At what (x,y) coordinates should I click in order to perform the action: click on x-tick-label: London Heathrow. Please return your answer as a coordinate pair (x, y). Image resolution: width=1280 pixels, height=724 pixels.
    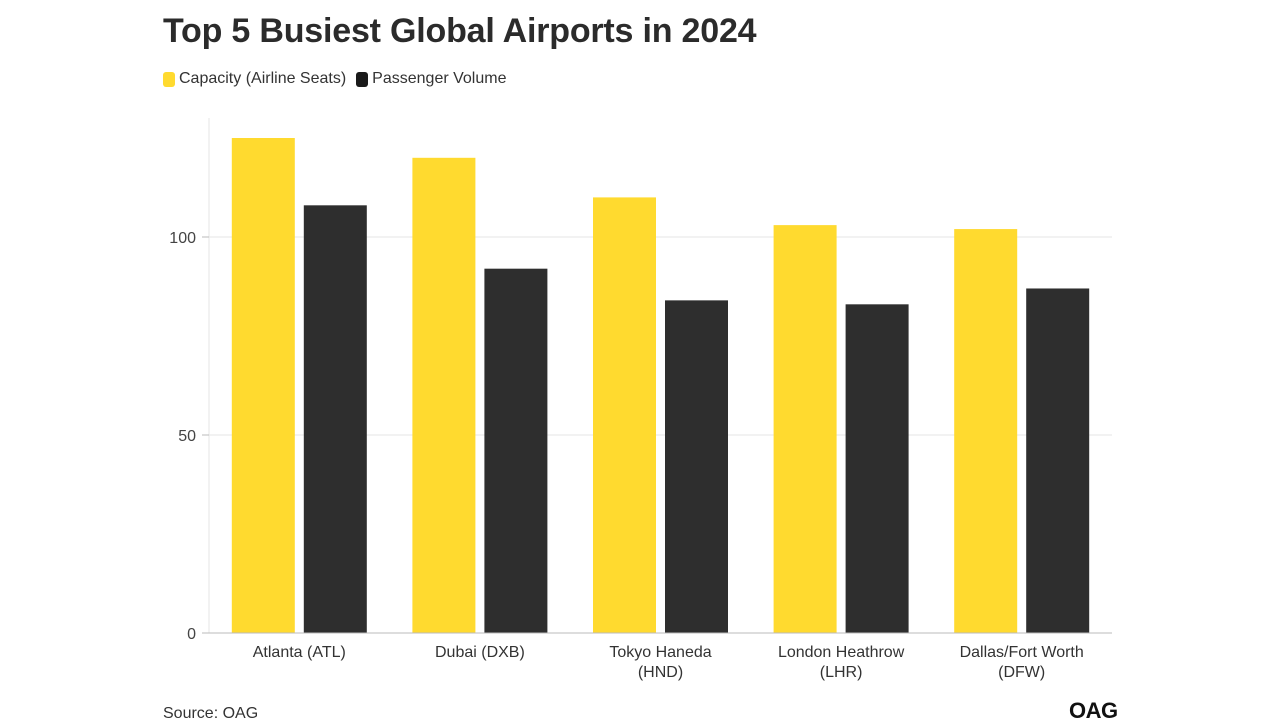
    Looking at the image, I should click on (841, 652).